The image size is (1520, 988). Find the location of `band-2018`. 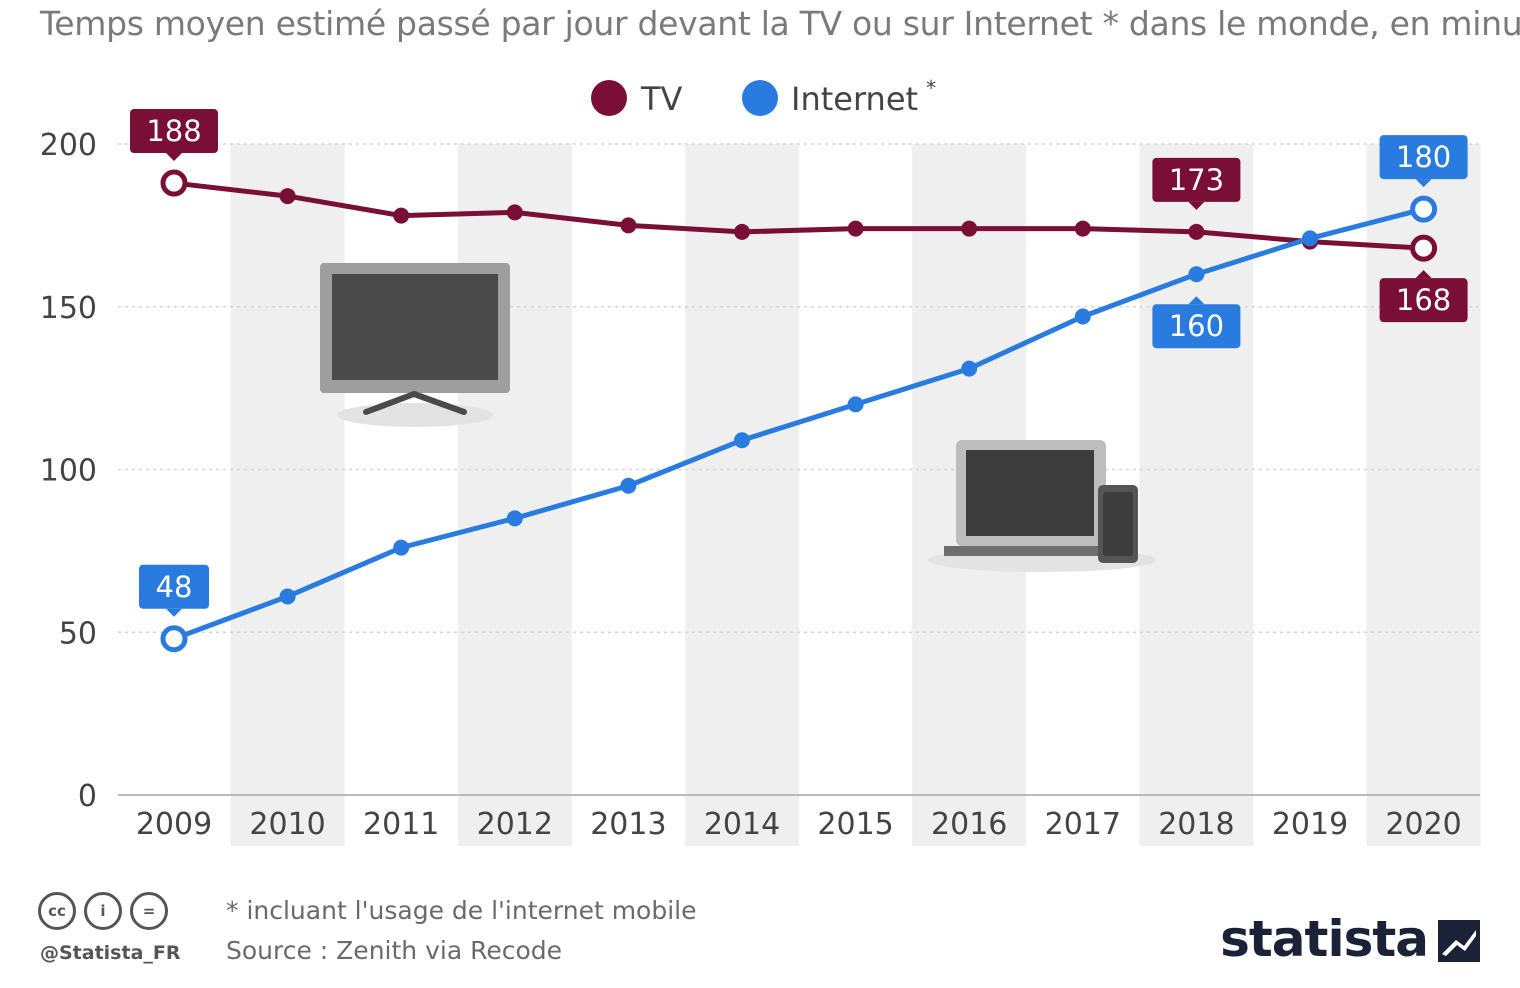

band-2018 is located at coordinates (1196, 495).